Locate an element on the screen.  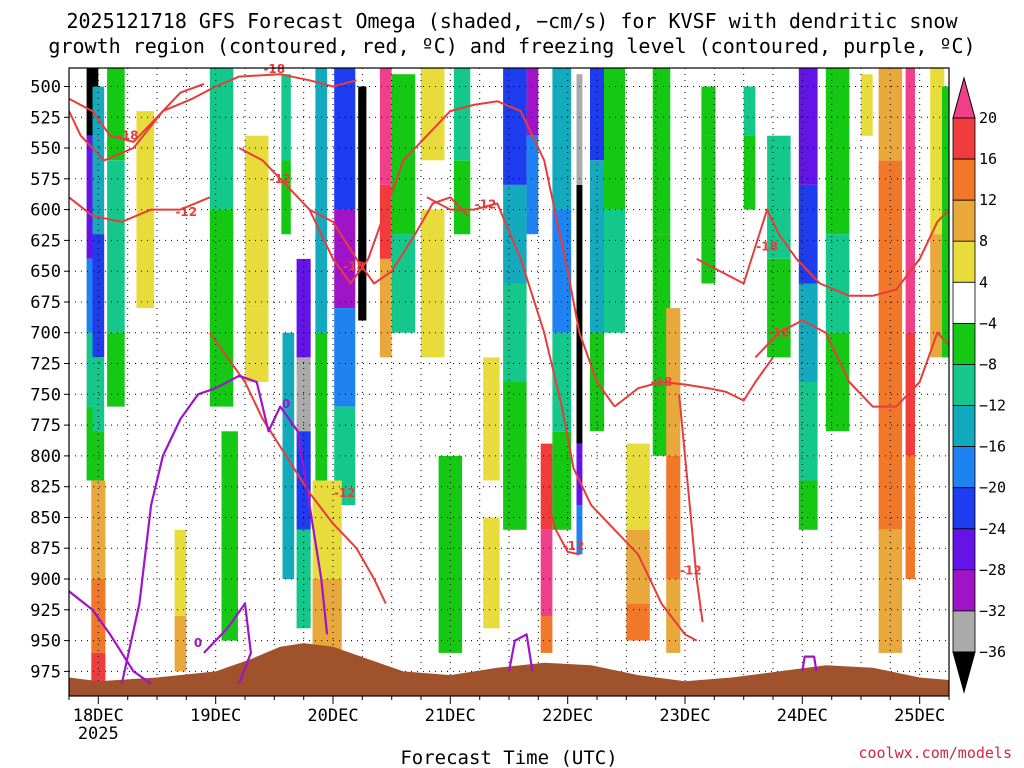
colorbar-label-9: −20 is located at coordinates (992, 488).